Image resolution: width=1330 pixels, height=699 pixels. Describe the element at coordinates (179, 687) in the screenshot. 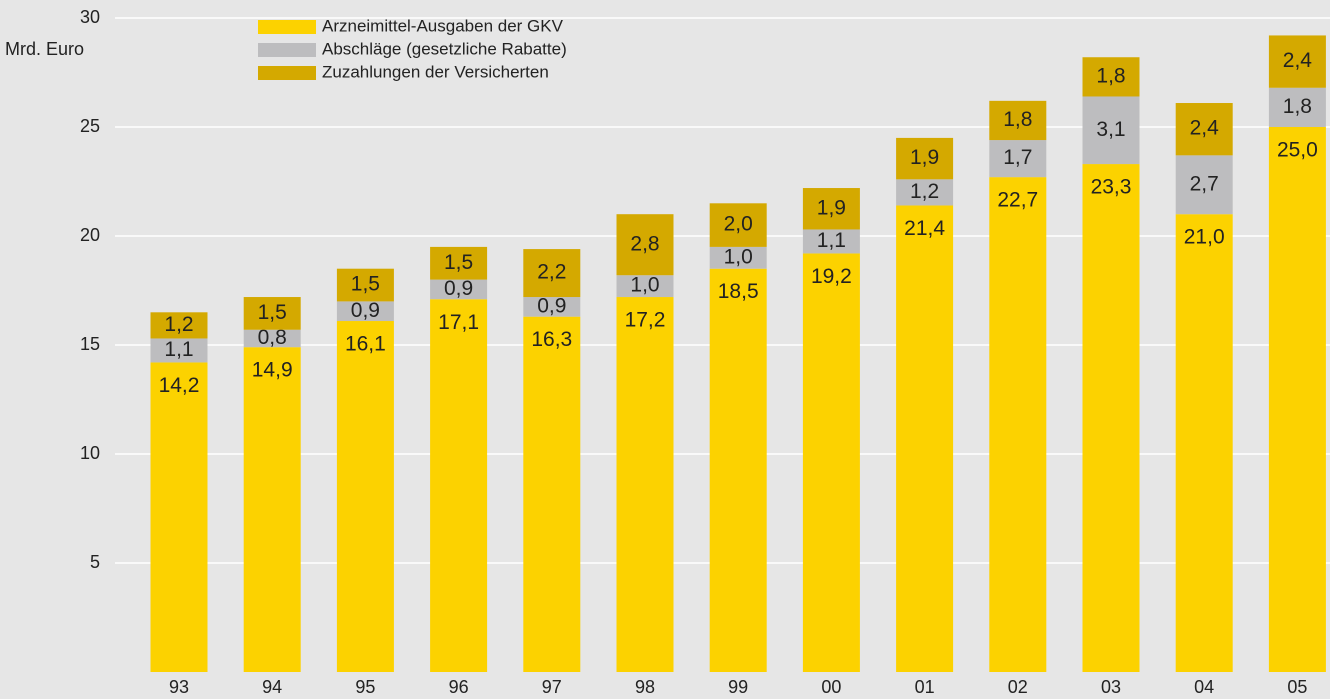

I see `x-tick-label: 93` at that location.